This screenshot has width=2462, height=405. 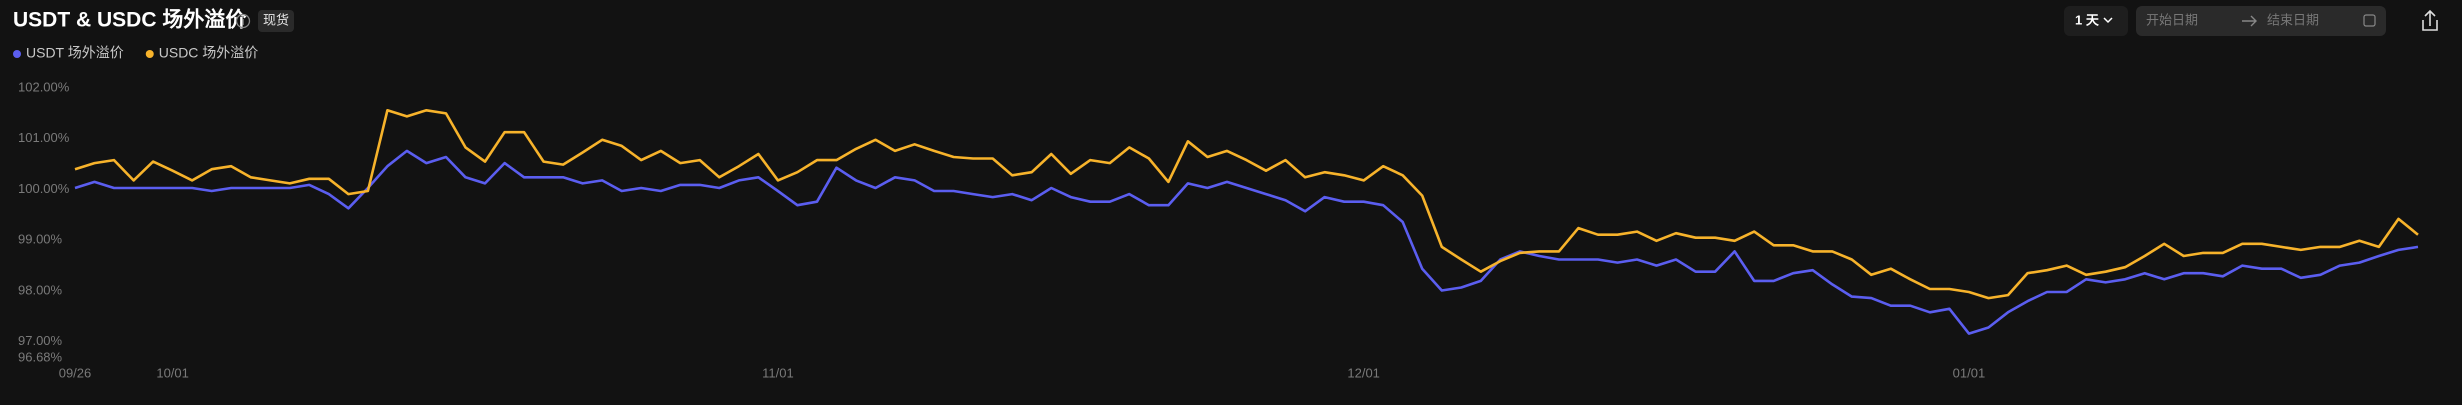 What do you see at coordinates (778, 372) in the screenshot?
I see `x-tick-label: 11/01` at bounding box center [778, 372].